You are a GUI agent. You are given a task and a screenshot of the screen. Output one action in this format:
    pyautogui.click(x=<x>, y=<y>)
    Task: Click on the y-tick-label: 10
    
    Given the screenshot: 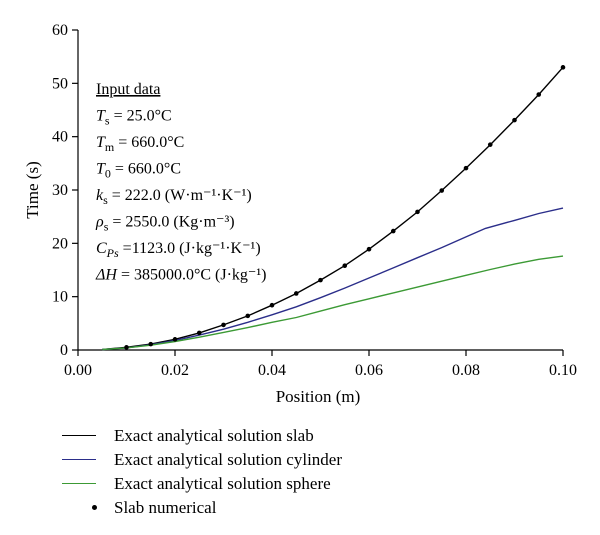 What is the action you would take?
    pyautogui.click(x=60, y=297)
    